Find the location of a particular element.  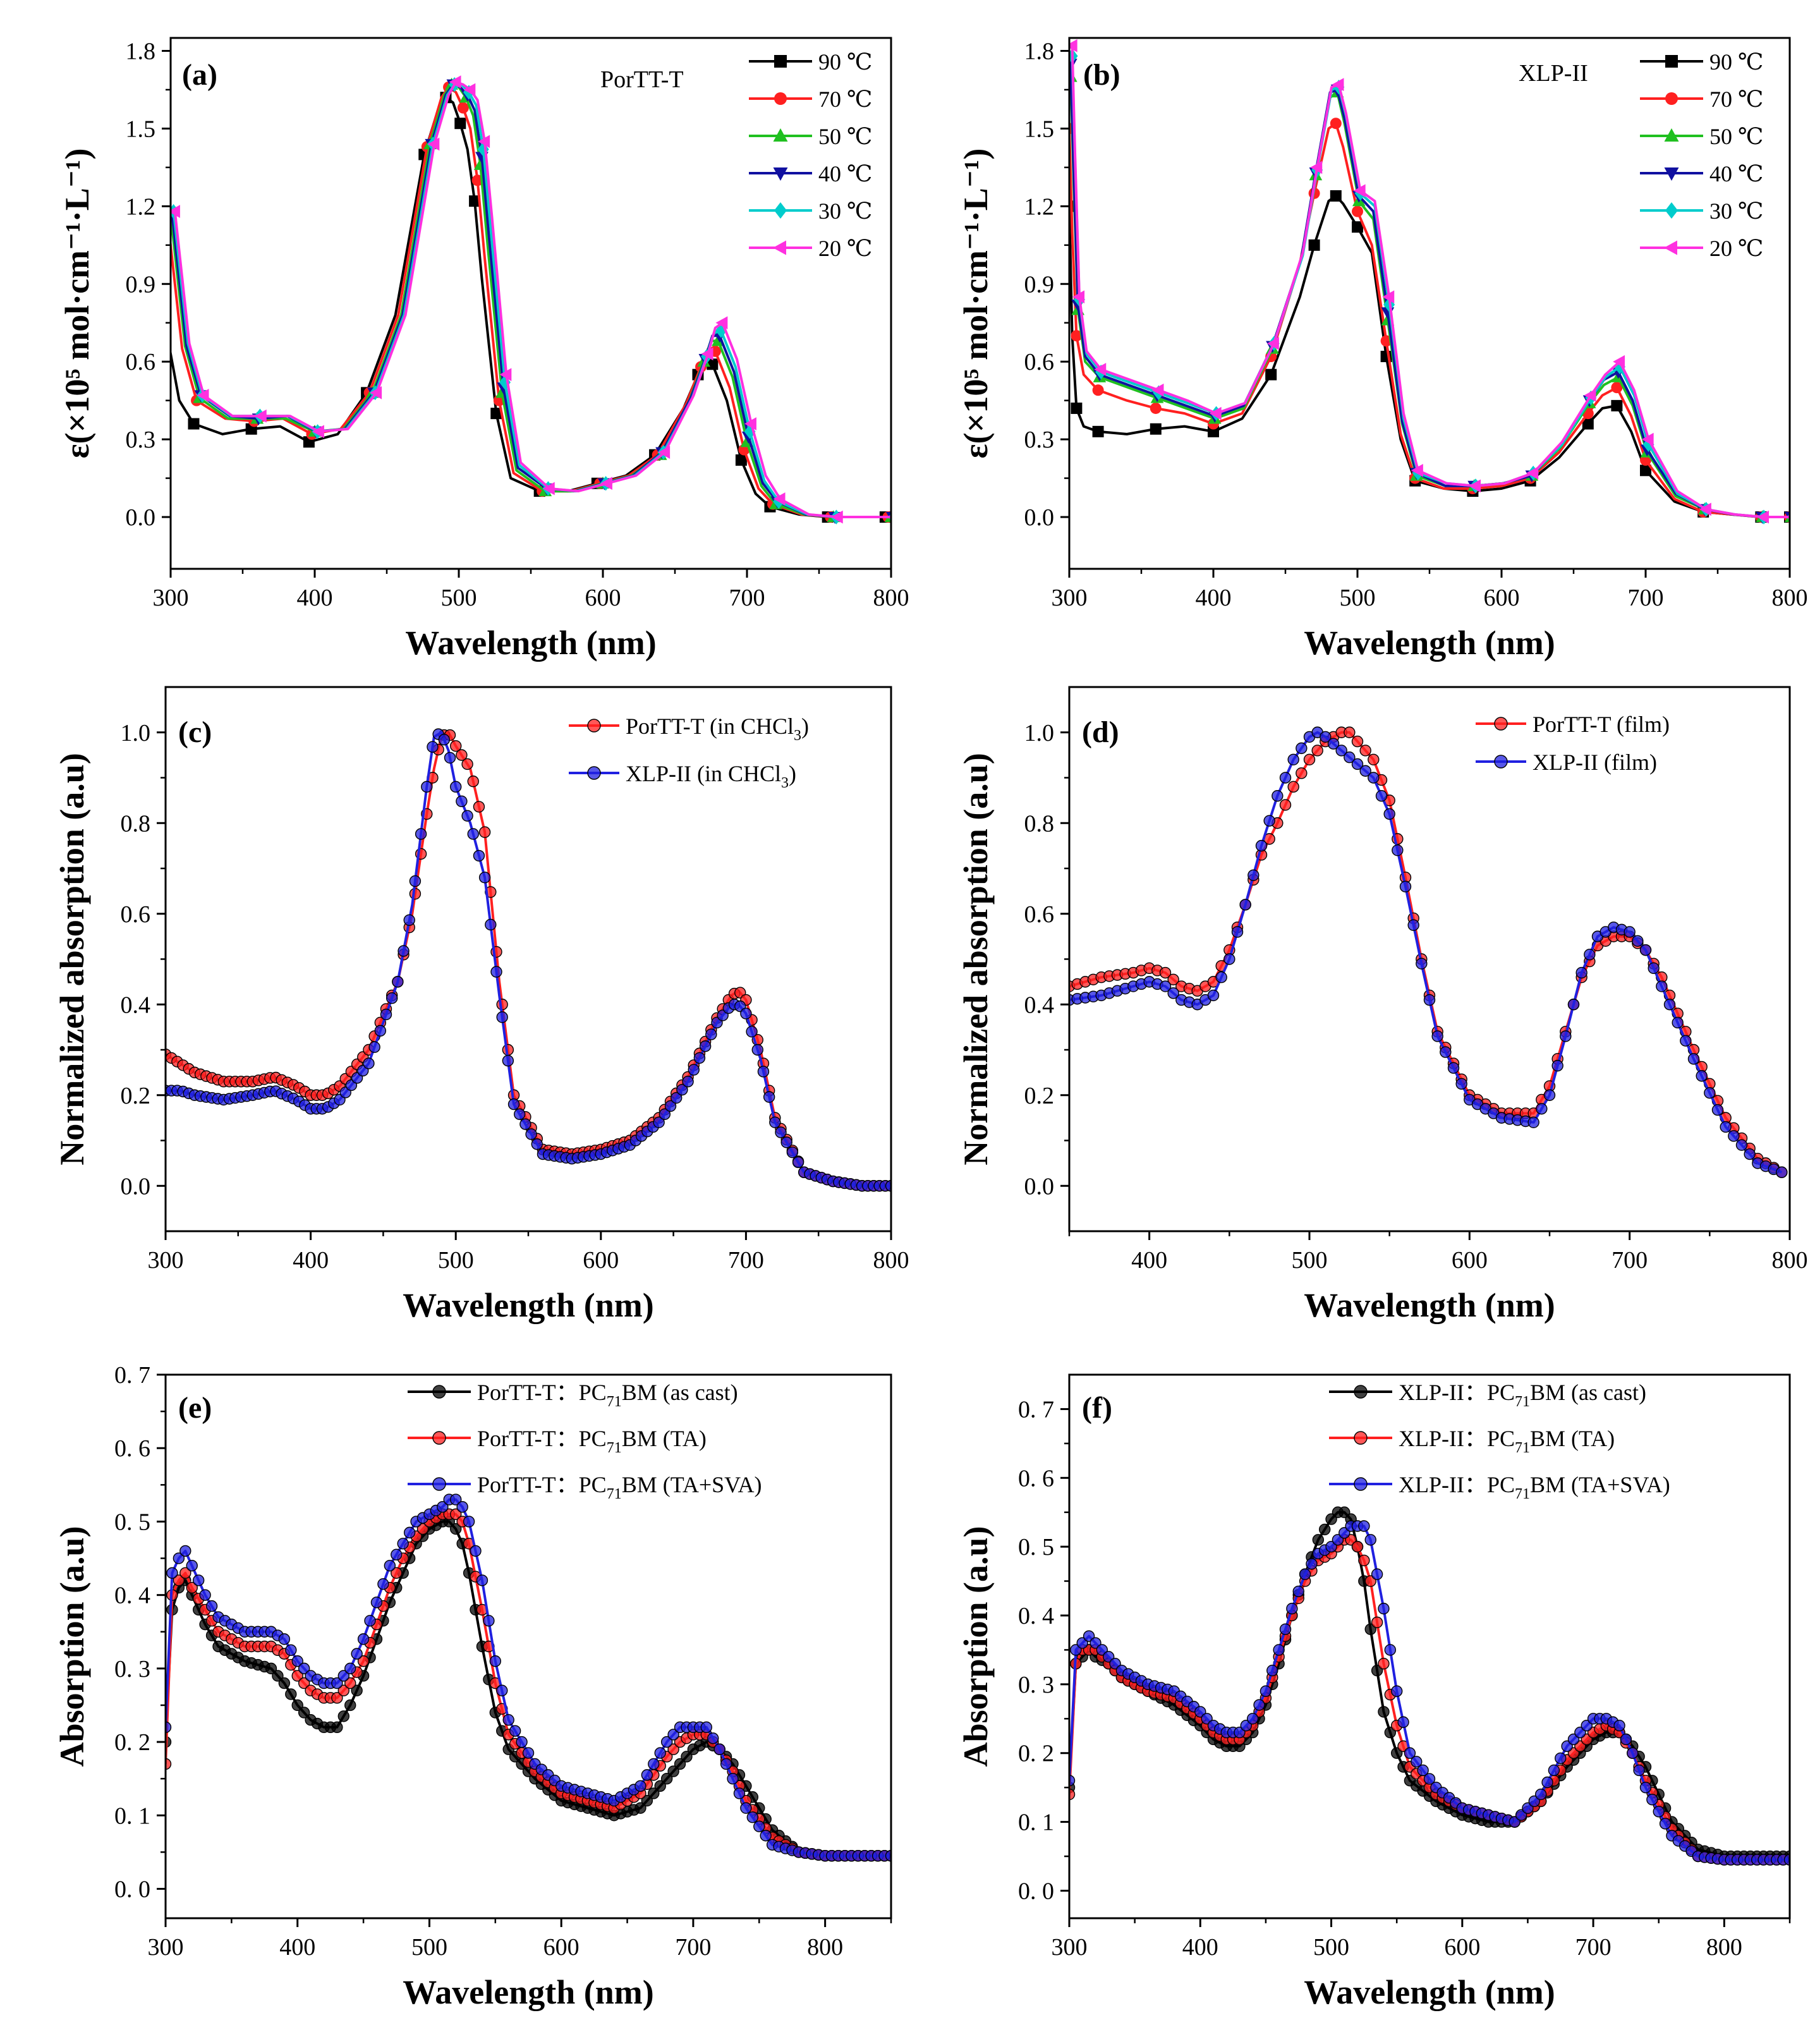

x-axis-title: Wavelength (nm) is located at coordinates (1429, 1992).